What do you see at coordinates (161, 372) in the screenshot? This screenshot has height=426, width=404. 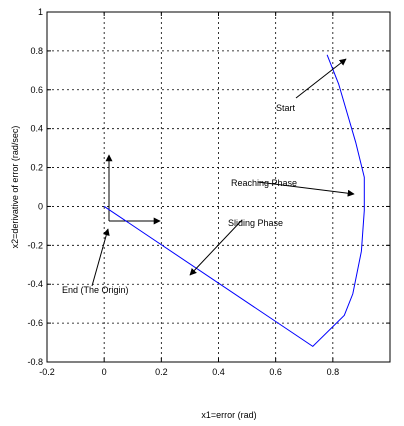 I see `x-tick-label: 0.2` at bounding box center [161, 372].